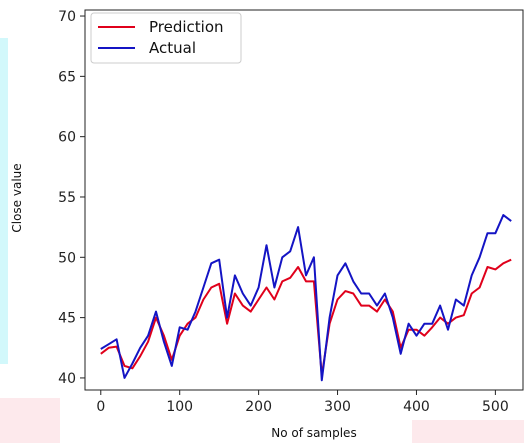  Describe the element at coordinates (67, 198) in the screenshot. I see `y-tick-label: 55` at that location.